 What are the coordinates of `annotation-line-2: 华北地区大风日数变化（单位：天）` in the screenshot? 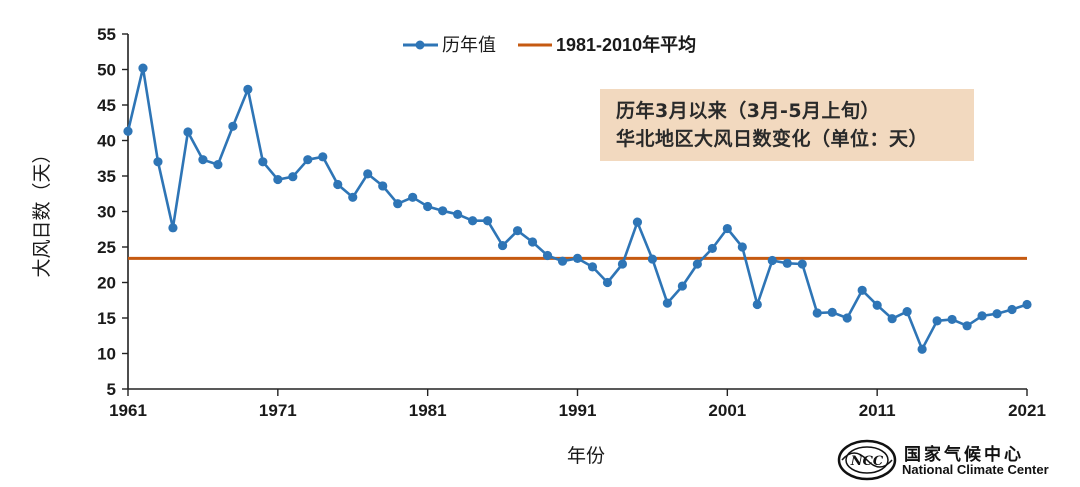 It's located at (772, 139).